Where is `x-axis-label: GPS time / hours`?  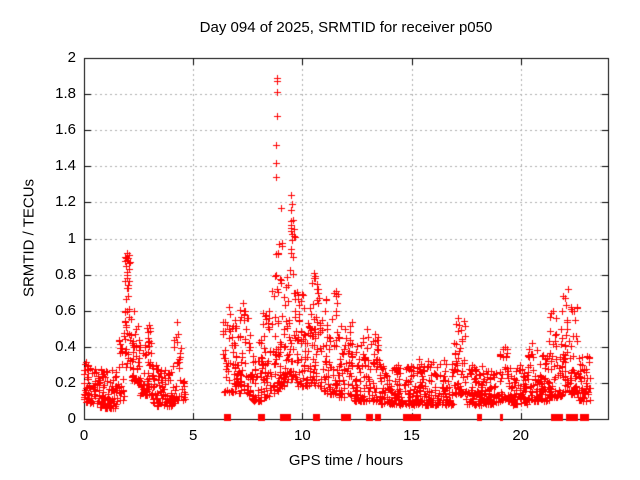 x-axis-label: GPS time / hours is located at coordinates (346, 460).